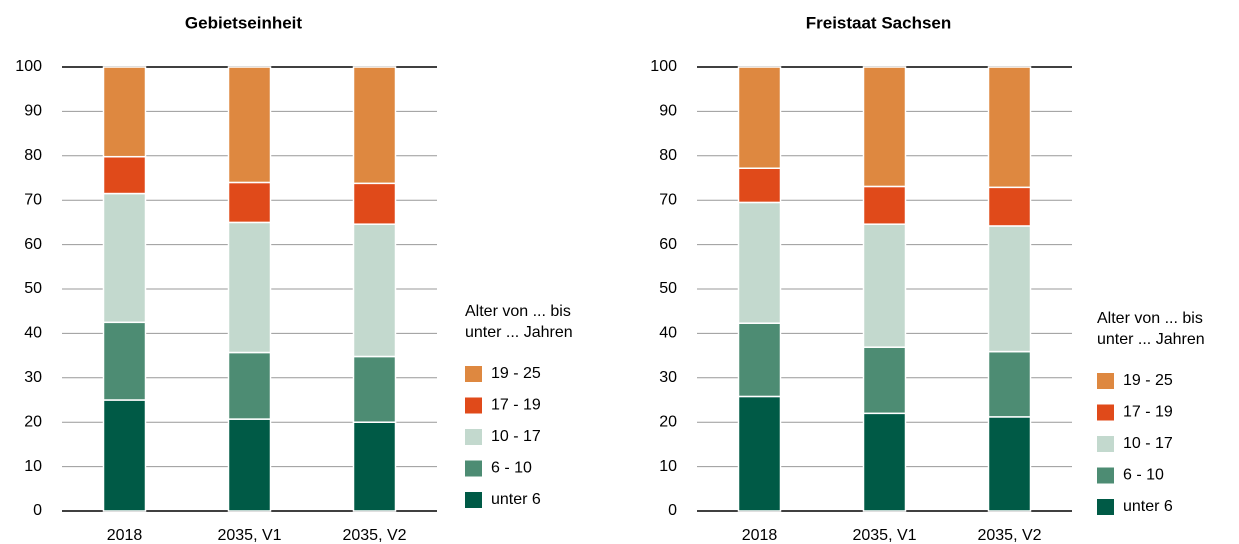 The height and width of the screenshot is (544, 1239). I want to click on chart-title: Freistaat Sachsen, so click(879, 22).